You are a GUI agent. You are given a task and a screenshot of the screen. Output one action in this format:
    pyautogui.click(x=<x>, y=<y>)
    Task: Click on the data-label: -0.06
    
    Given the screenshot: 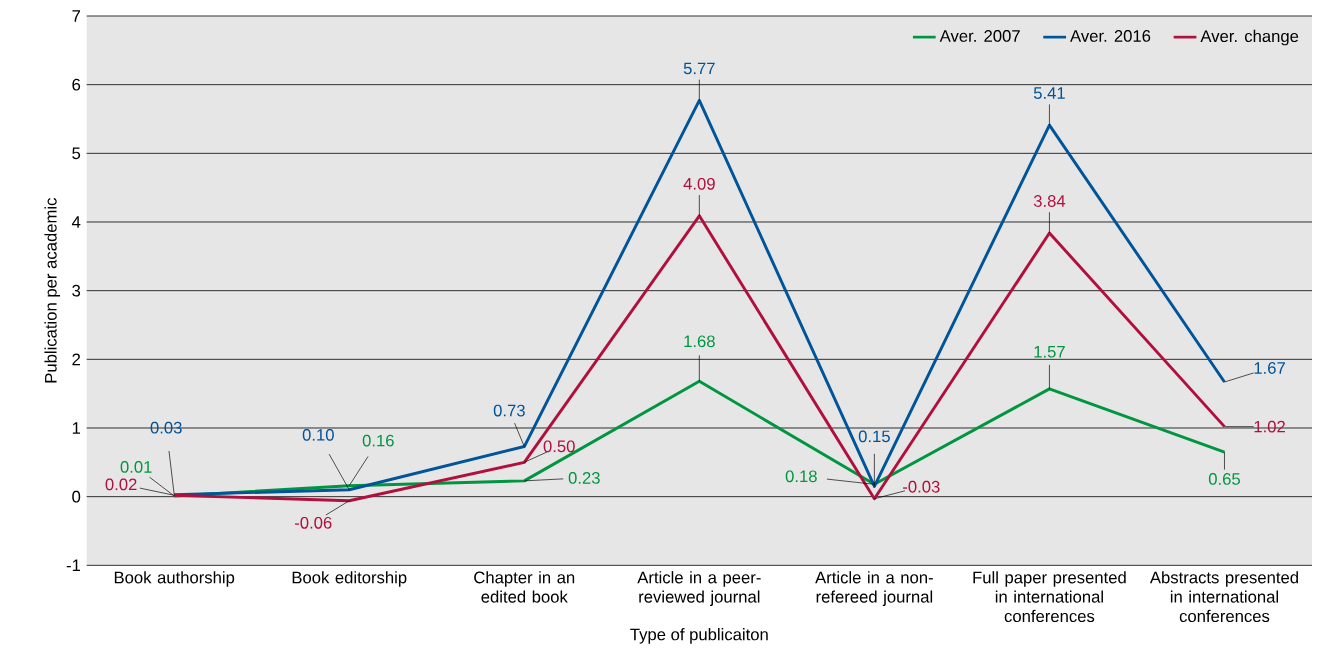 What is the action you would take?
    pyautogui.click(x=313, y=522)
    